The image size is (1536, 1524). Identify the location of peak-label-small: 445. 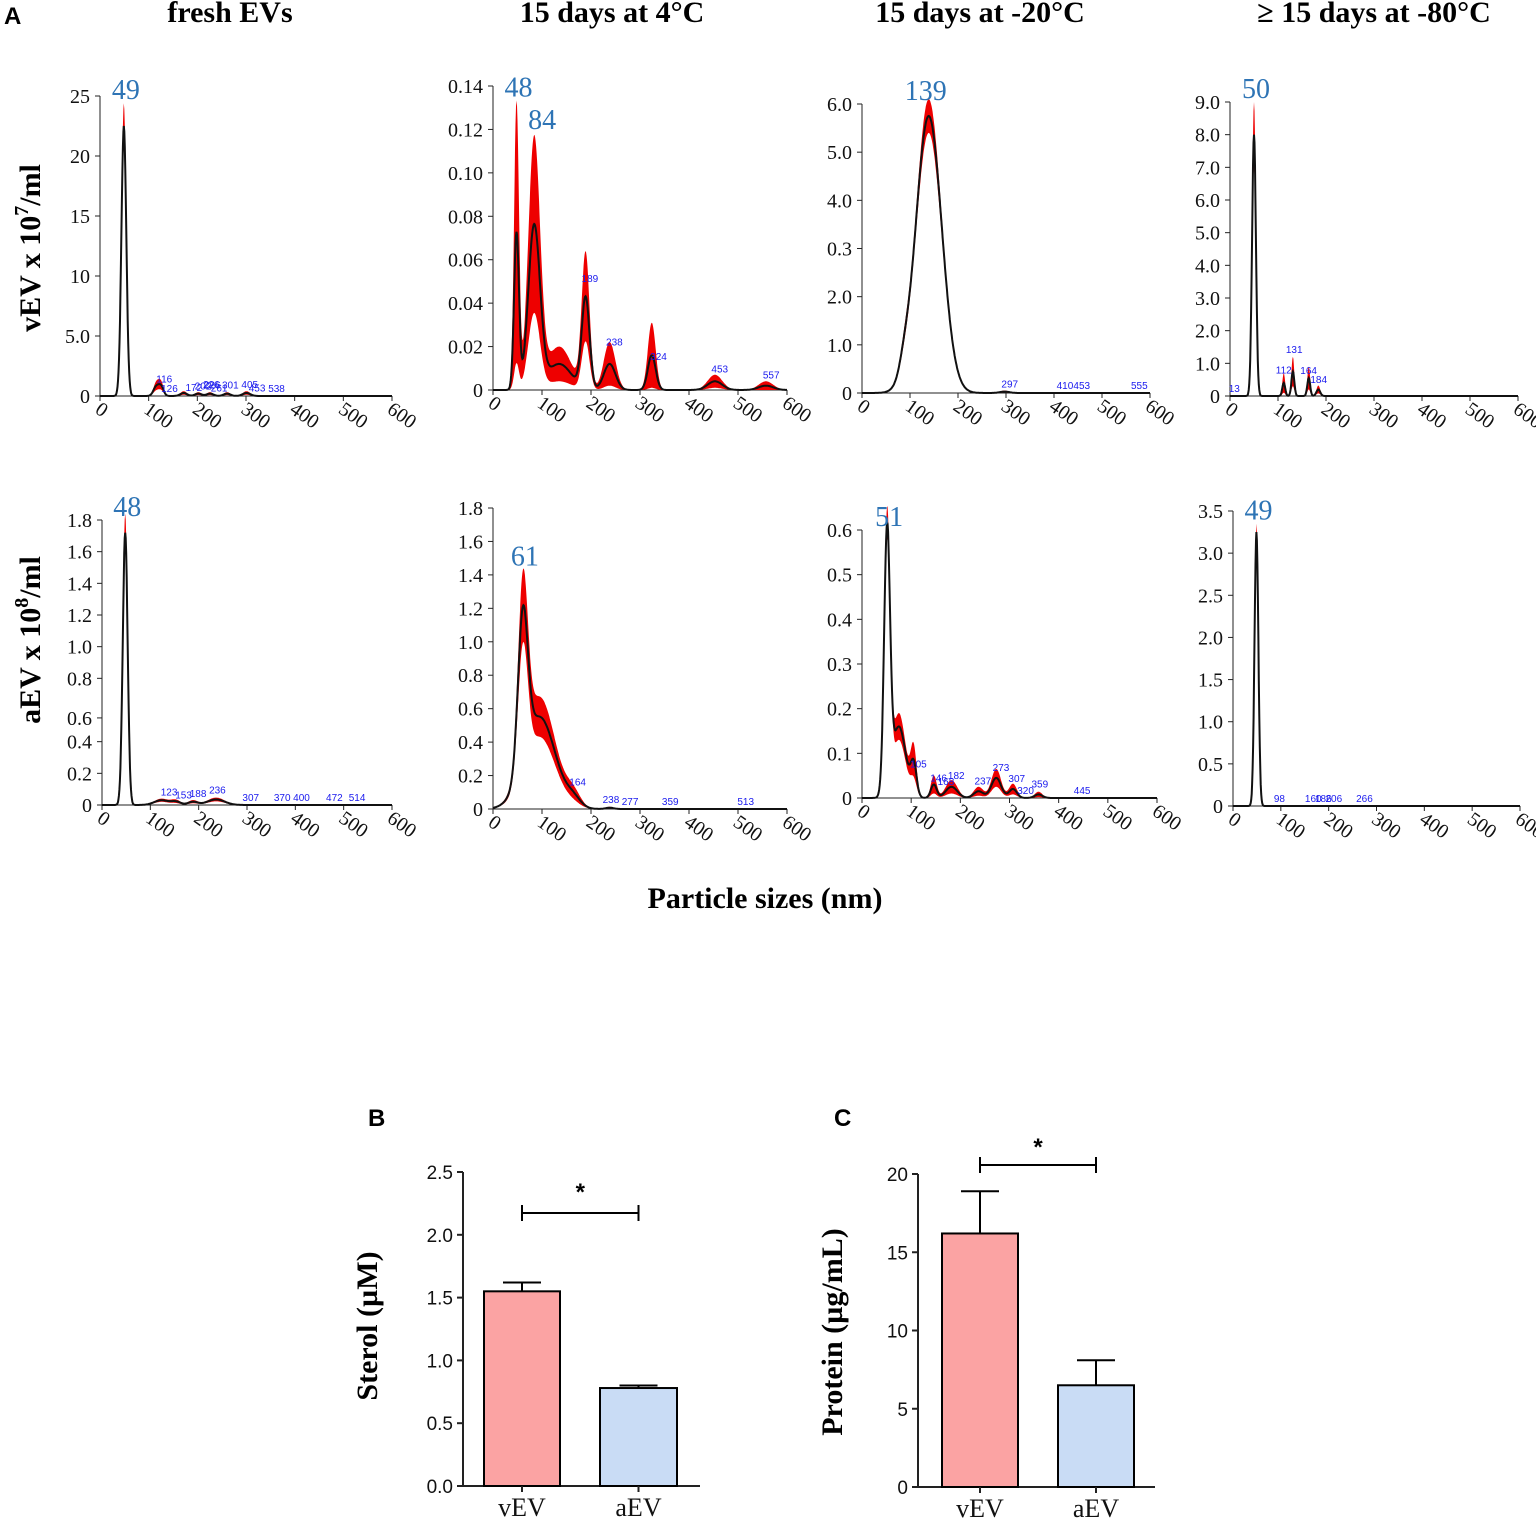
(1082, 791).